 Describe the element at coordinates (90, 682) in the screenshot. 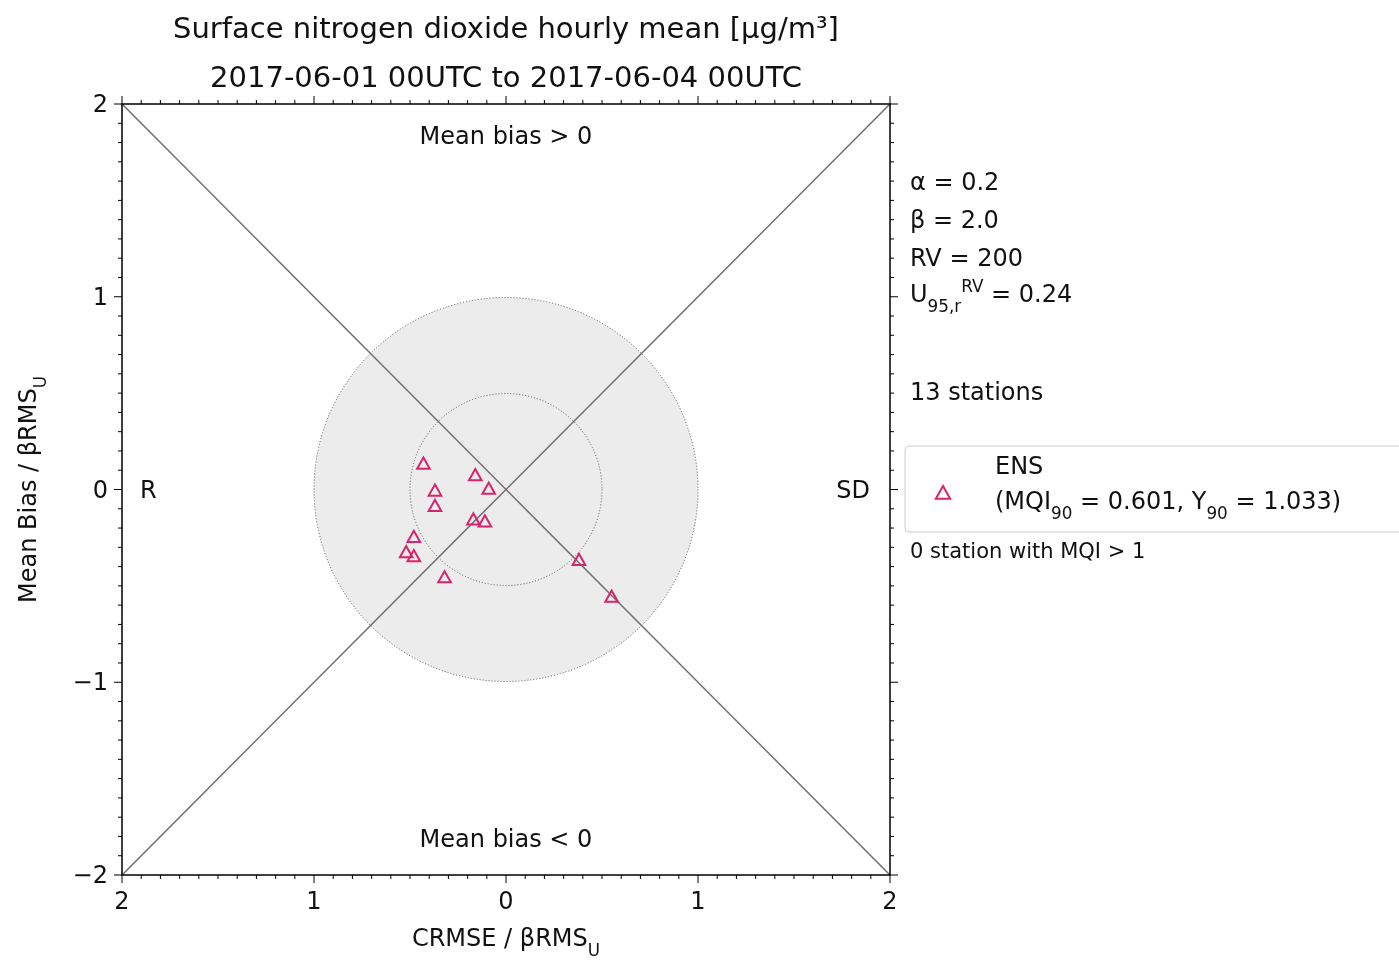

I see `y-tick-label: −1` at that location.